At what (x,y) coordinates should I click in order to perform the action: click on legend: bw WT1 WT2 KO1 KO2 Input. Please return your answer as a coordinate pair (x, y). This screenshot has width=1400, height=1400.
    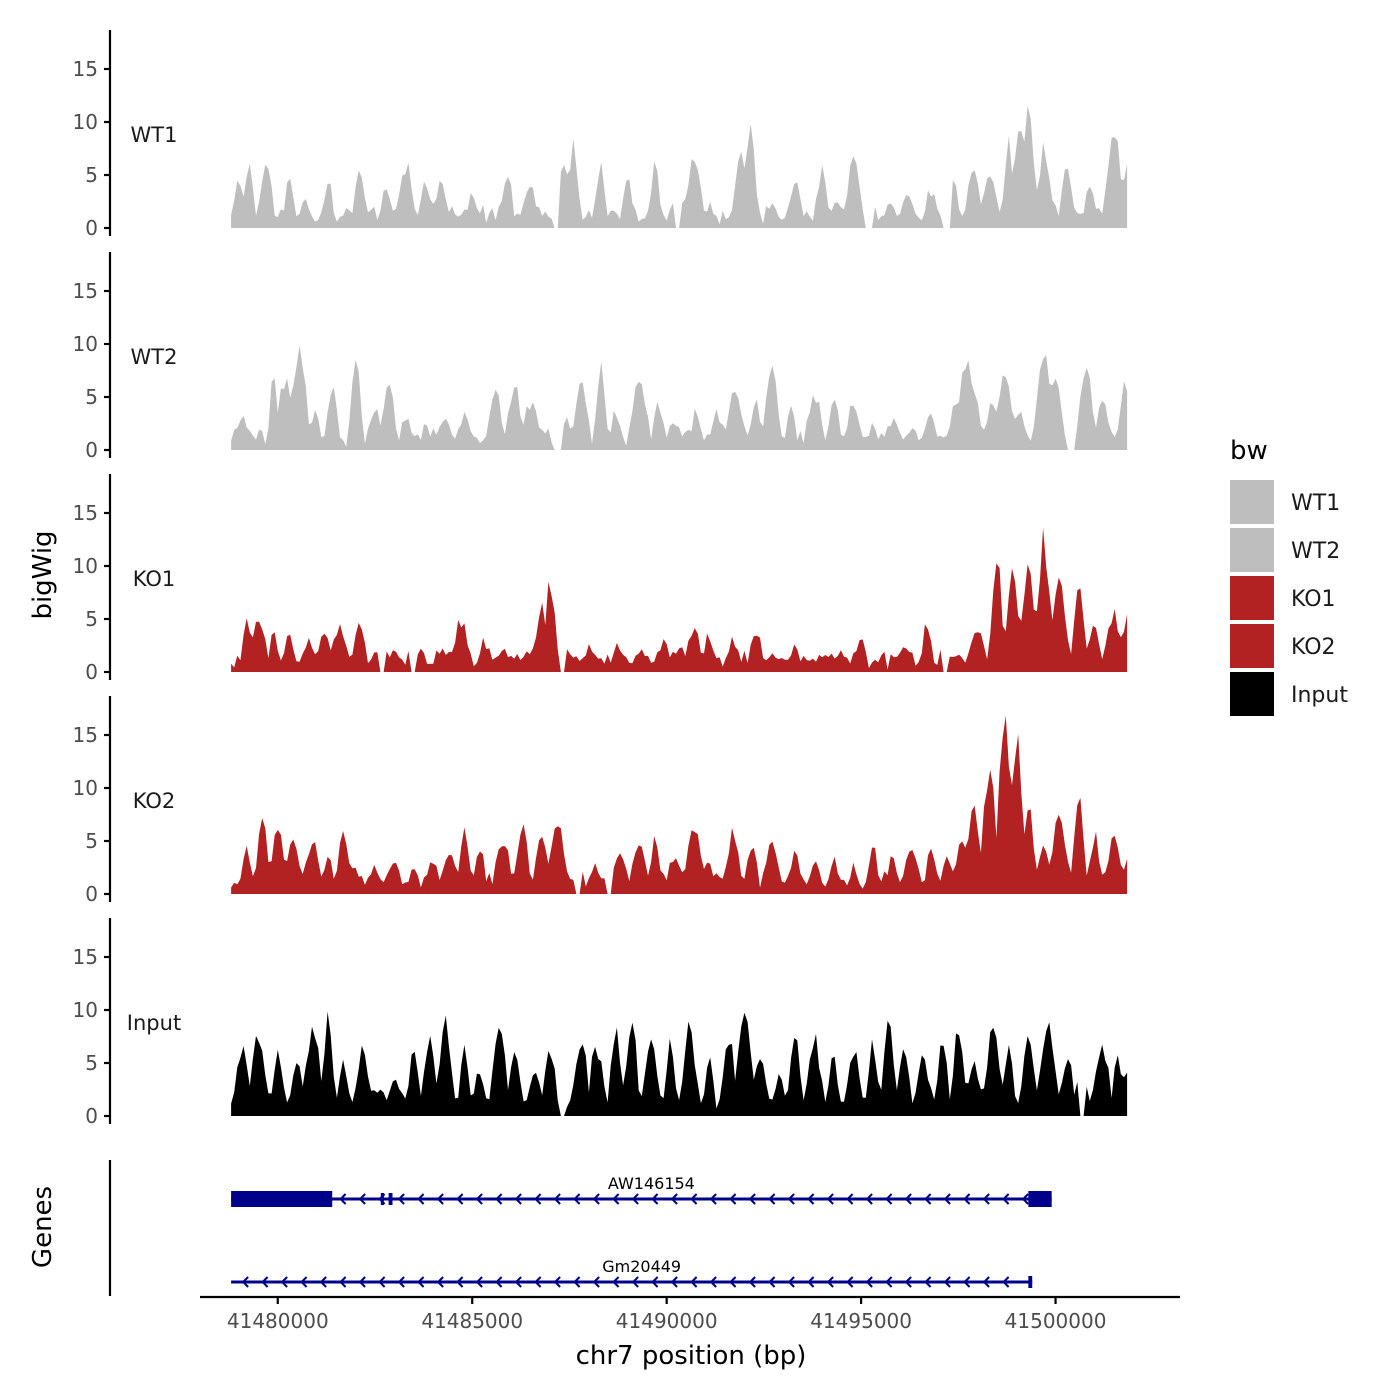
    Looking at the image, I should click on (1289, 576).